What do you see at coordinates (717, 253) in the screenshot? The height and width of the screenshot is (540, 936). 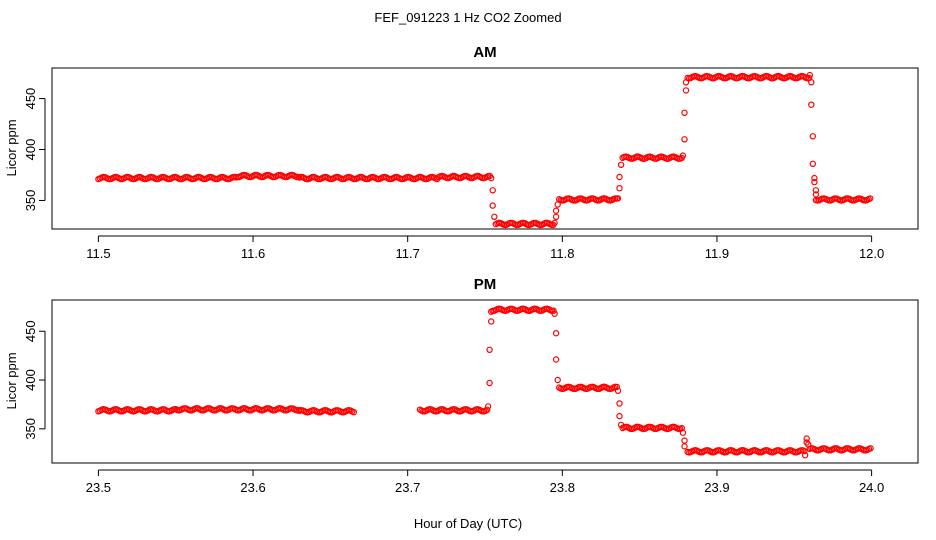 I see `am-x-tick-label: 11.9` at bounding box center [717, 253].